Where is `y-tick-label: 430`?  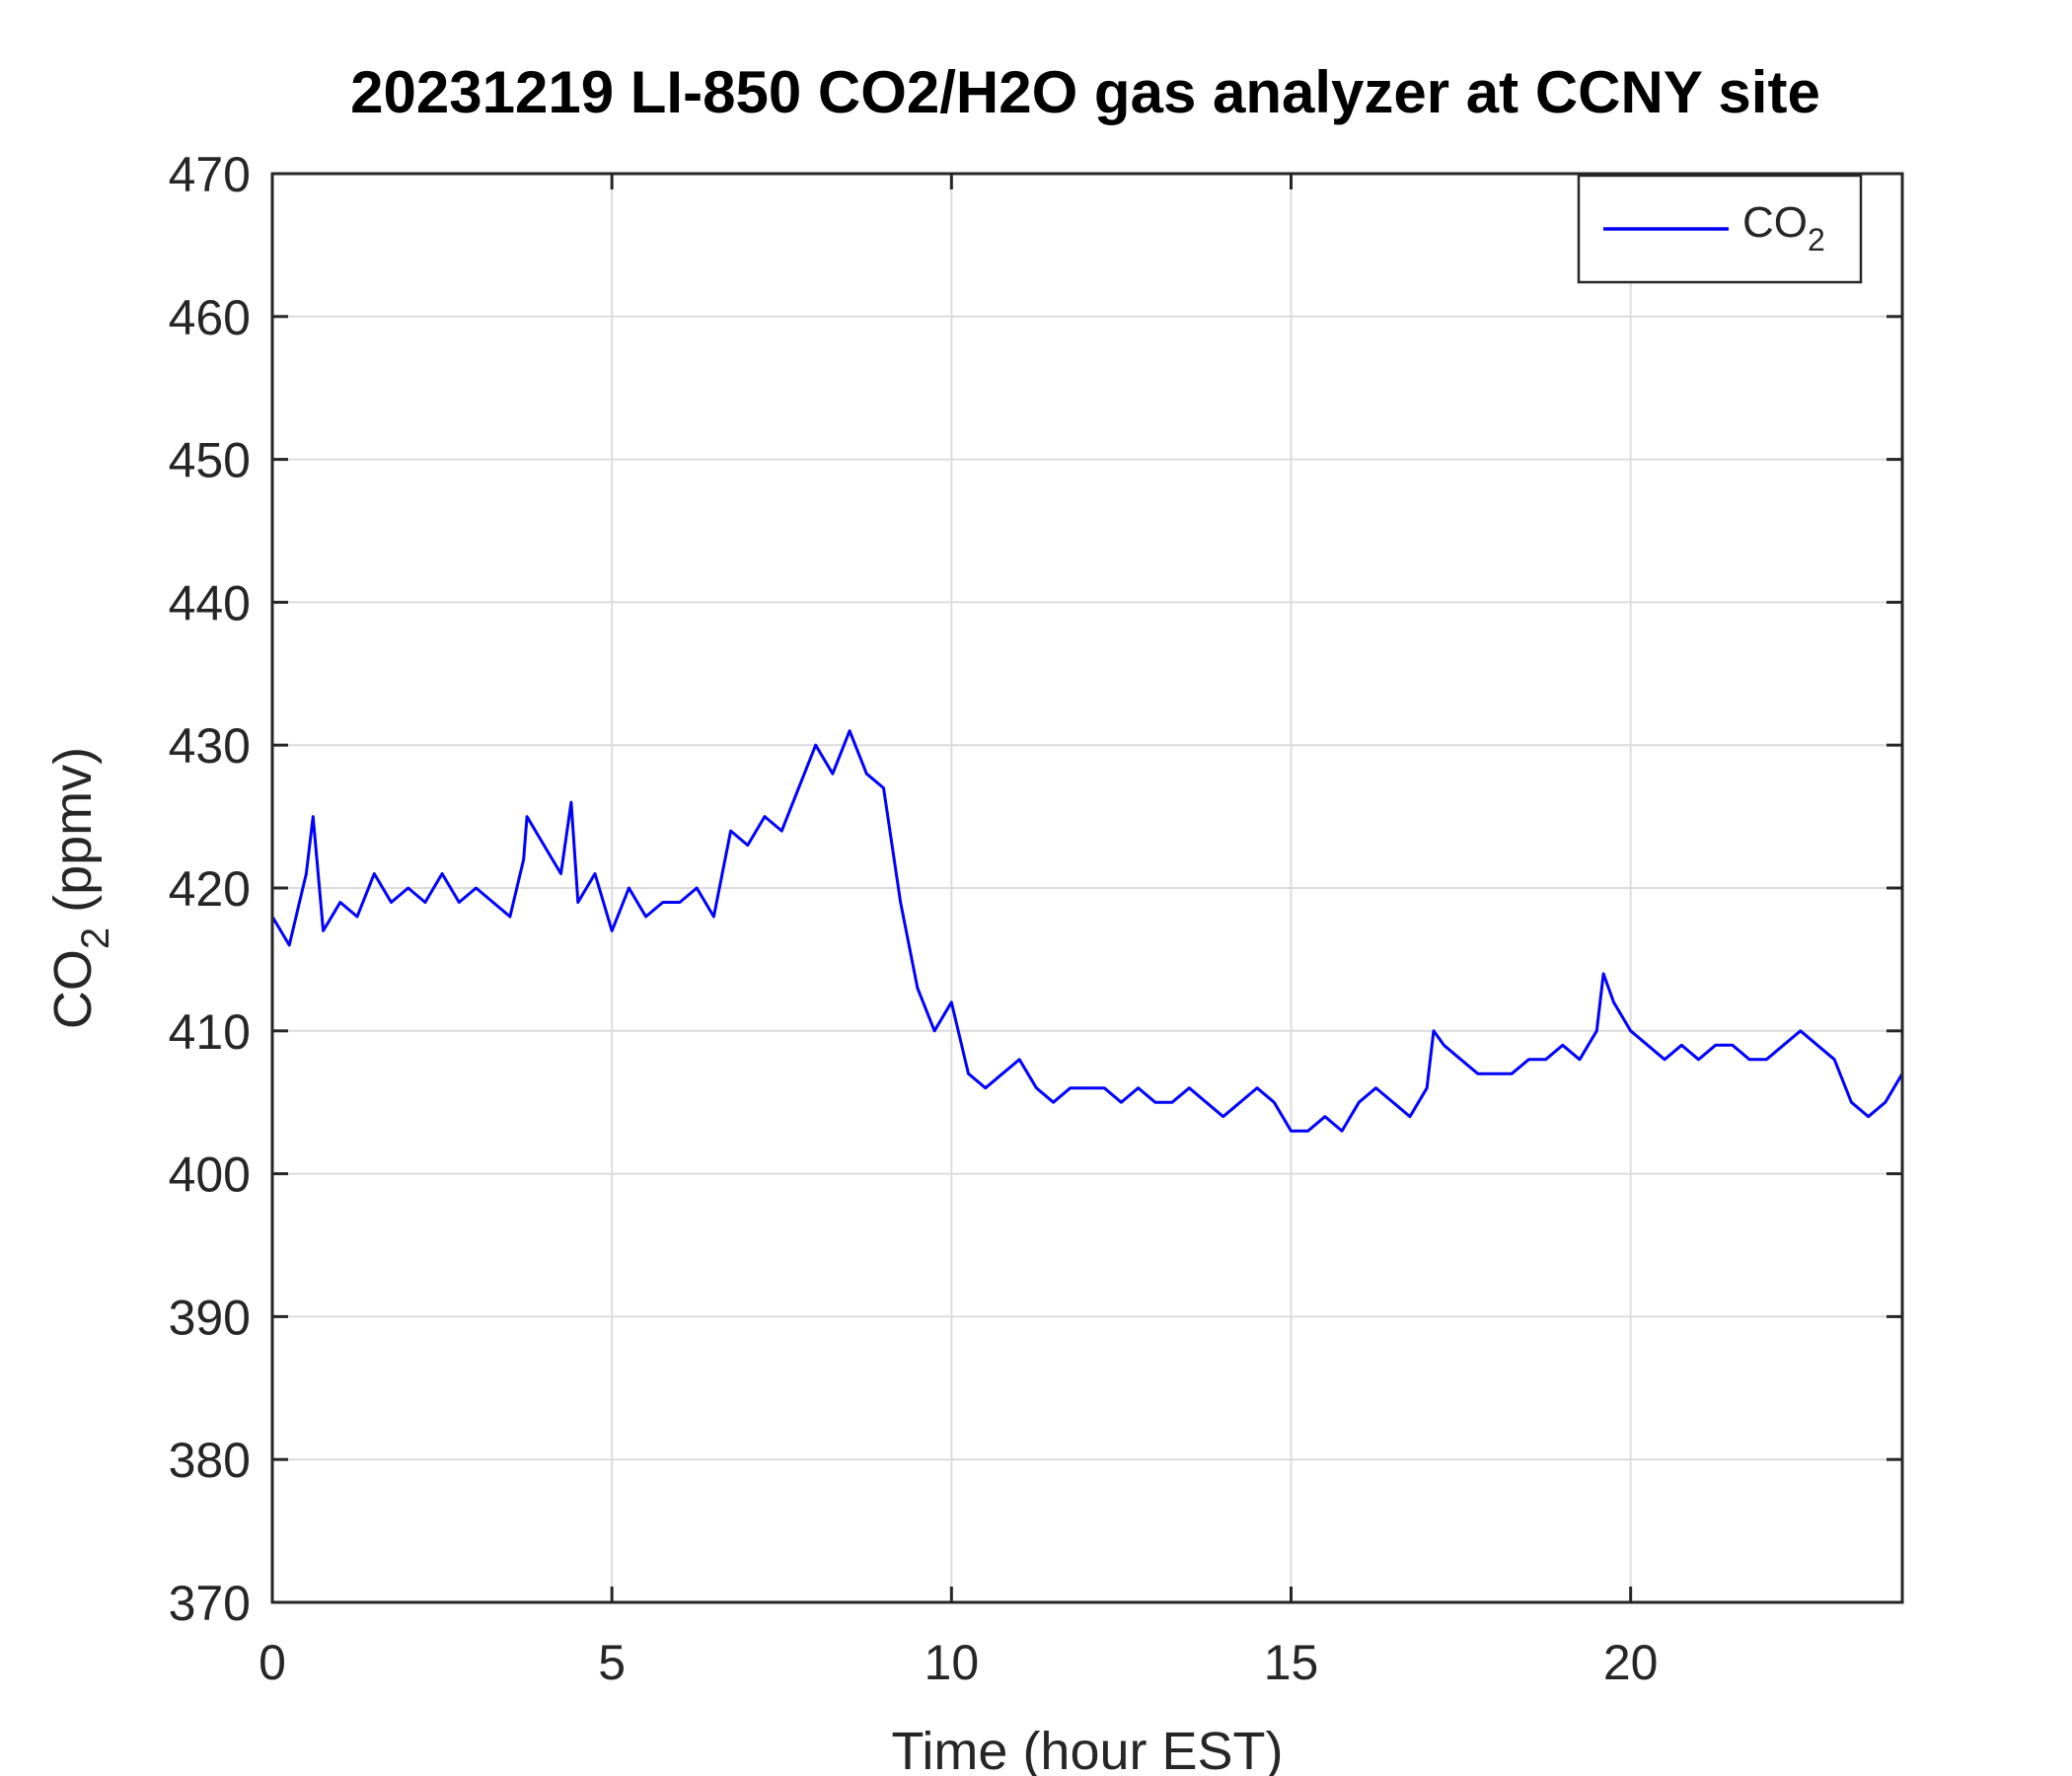 y-tick-label: 430 is located at coordinates (210, 746).